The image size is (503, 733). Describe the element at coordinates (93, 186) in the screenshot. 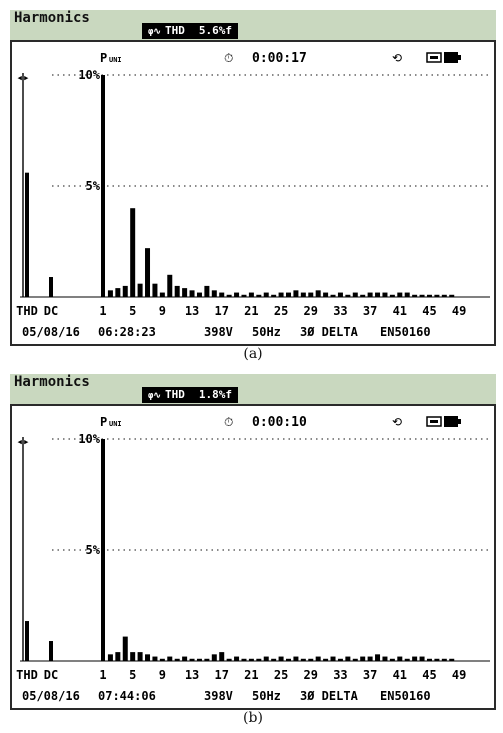

I see `y-tick-label: 5%` at that location.